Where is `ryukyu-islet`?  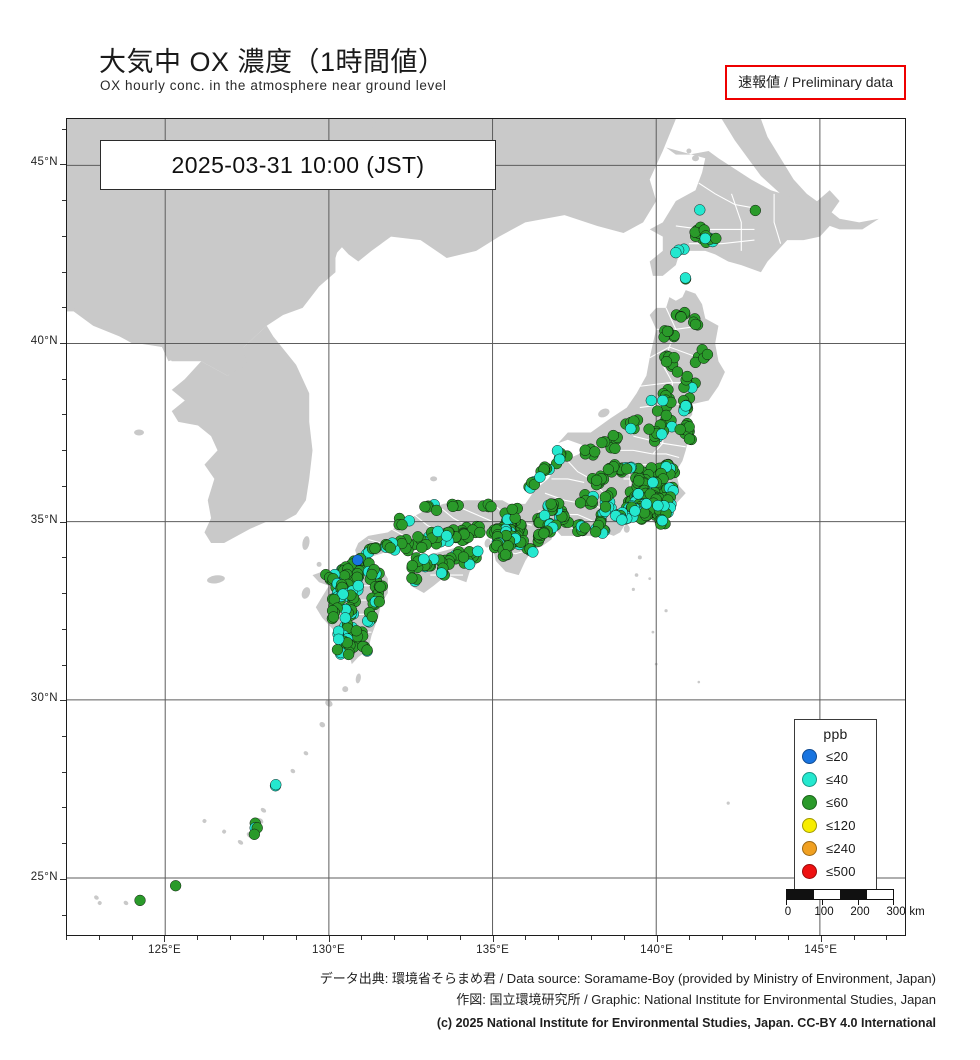
ryukyu-islet is located at coordinates (224, 831).